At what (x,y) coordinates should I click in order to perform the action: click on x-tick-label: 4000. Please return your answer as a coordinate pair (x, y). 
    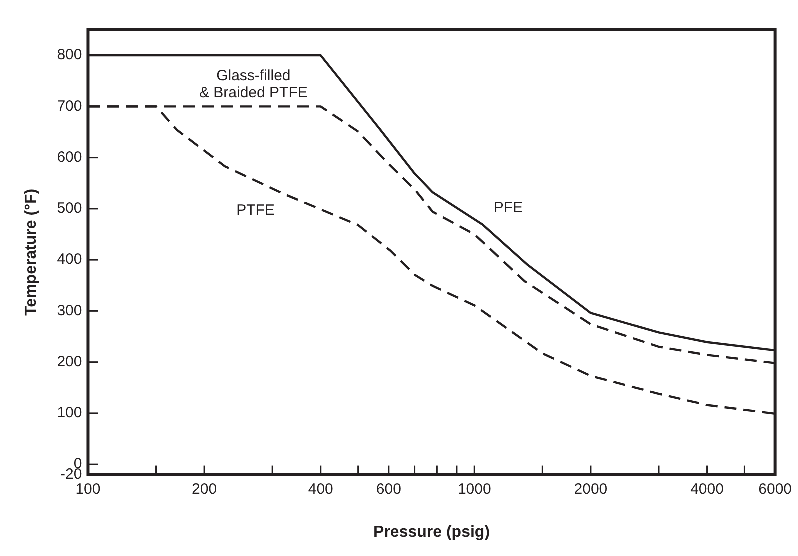
    Looking at the image, I should click on (707, 489).